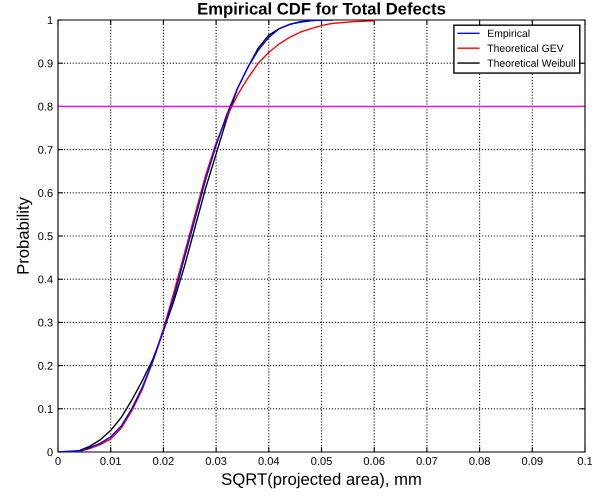 This screenshot has width=592, height=499. I want to click on x-tick-label: 0, so click(58, 461).